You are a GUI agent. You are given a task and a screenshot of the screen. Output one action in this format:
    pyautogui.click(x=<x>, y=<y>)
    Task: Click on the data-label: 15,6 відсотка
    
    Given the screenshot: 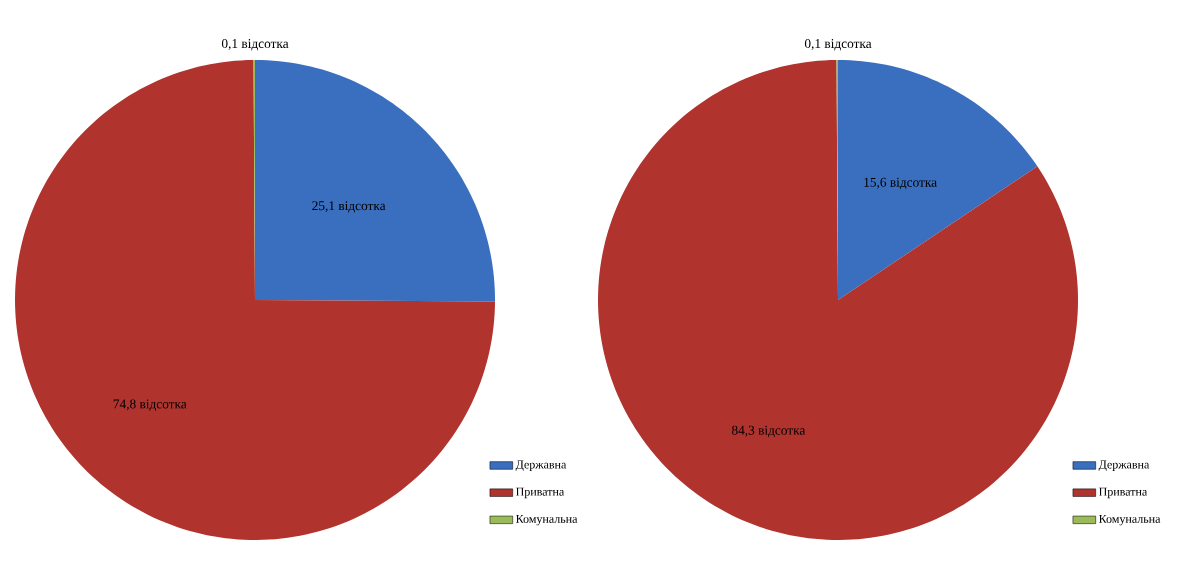 What is the action you would take?
    pyautogui.click(x=900, y=183)
    